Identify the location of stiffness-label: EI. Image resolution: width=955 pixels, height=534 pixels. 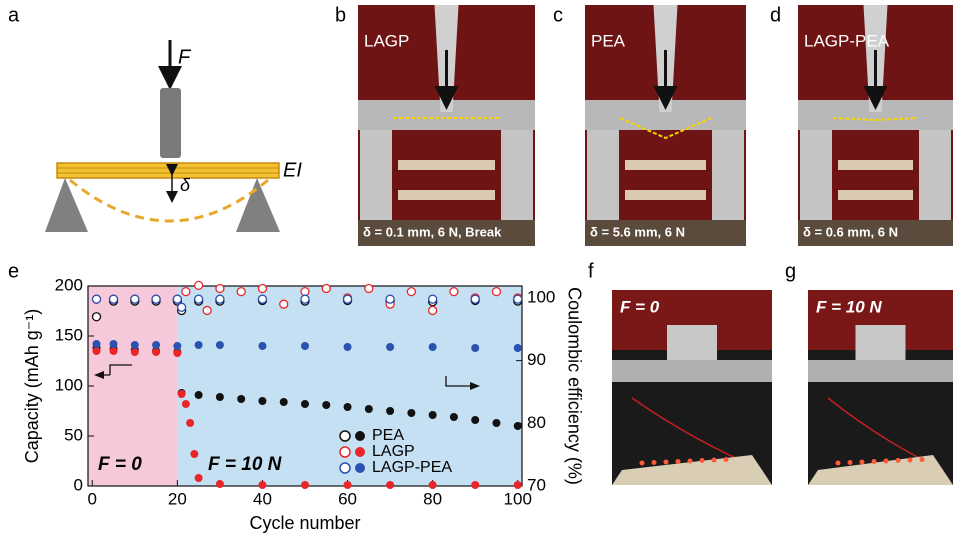
(292, 170).